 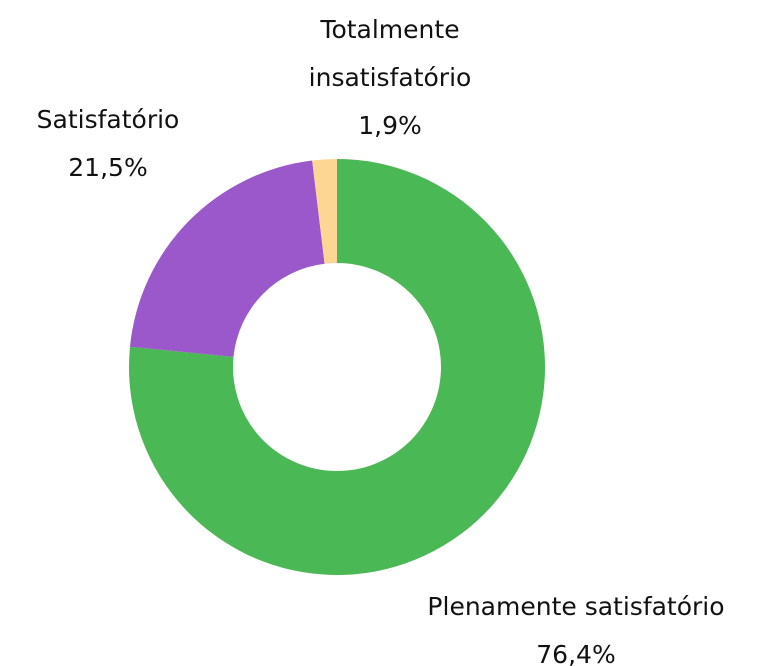 What do you see at coordinates (108, 119) in the screenshot?
I see `category-label: Satisfatório` at bounding box center [108, 119].